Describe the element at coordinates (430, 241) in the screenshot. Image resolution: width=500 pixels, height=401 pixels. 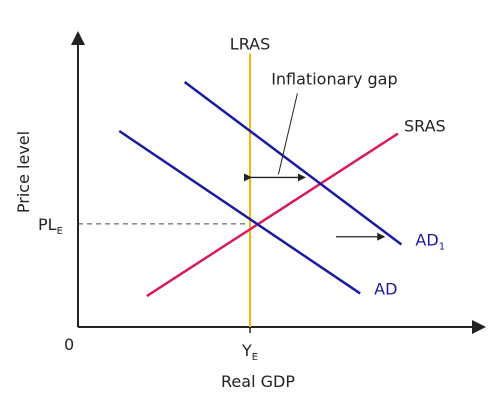
I see `ad1-label: AD1` at that location.